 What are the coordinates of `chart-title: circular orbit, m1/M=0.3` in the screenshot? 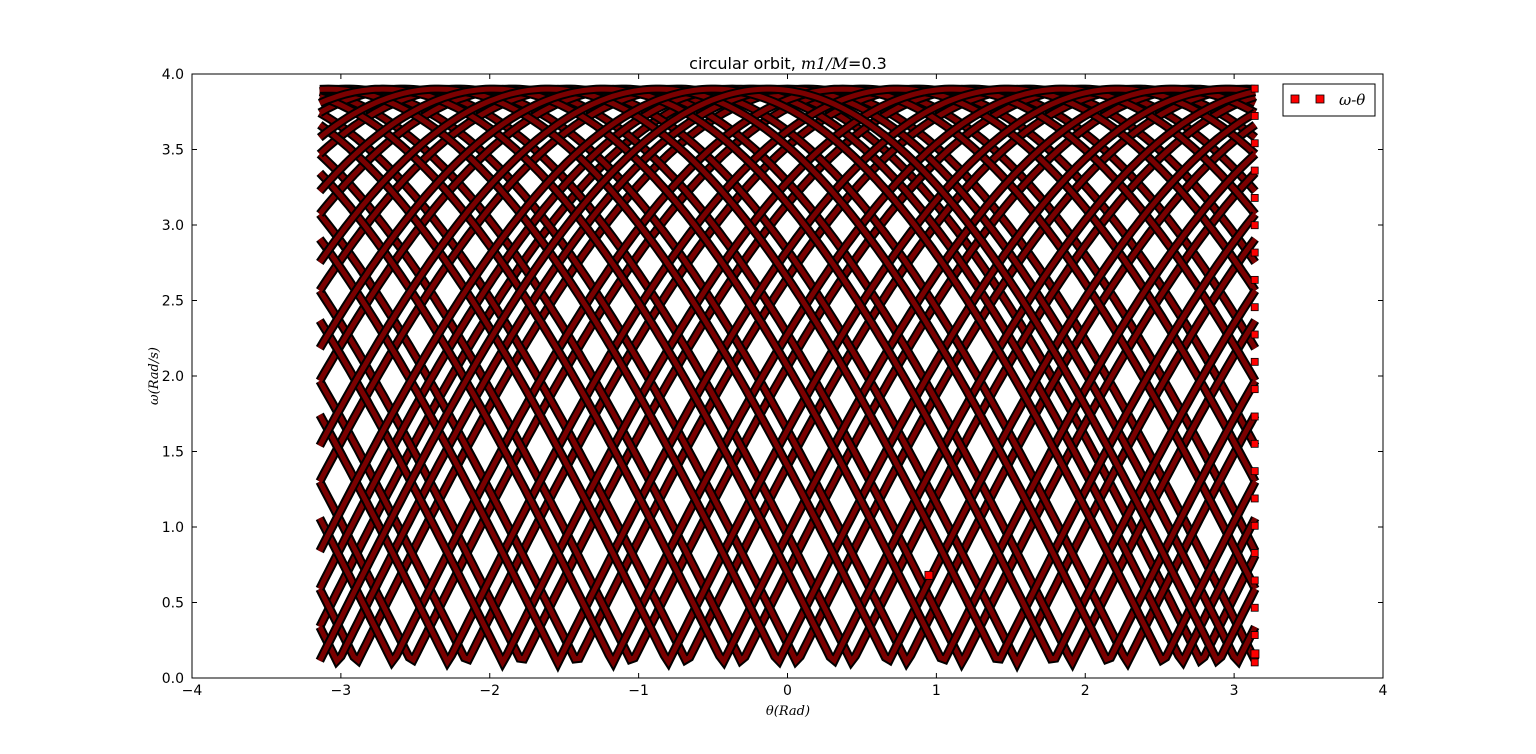 It's located at (788, 63).